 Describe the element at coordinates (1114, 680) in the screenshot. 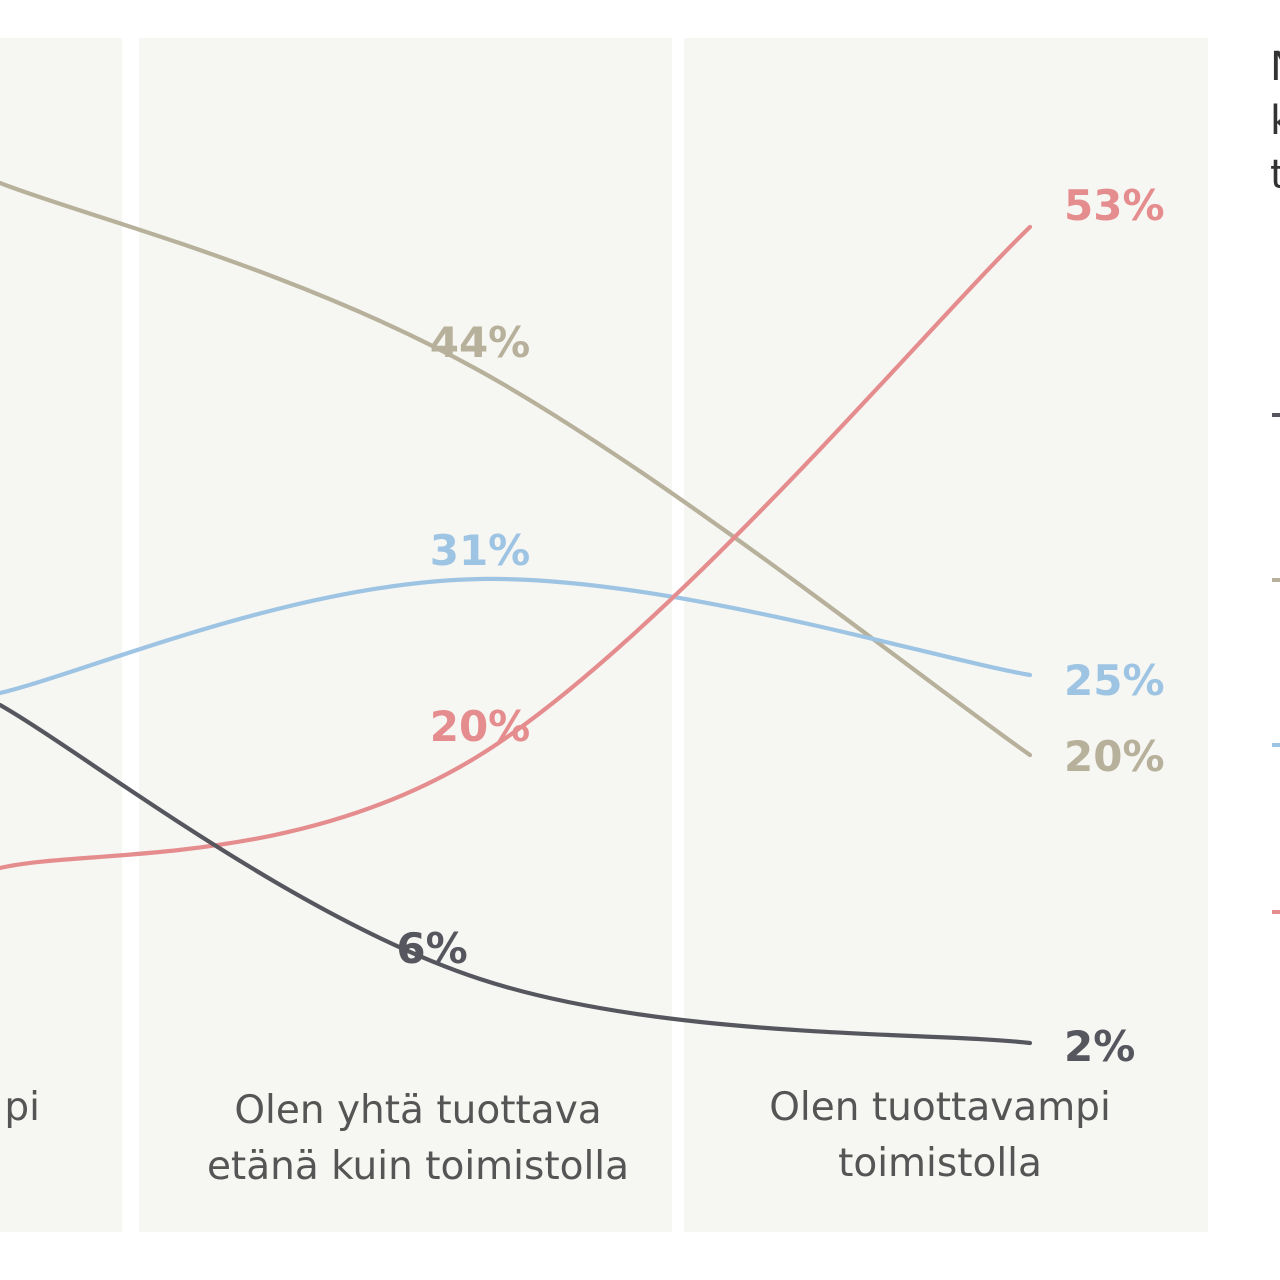

I see `value-label-s2-p3: 25%` at that location.